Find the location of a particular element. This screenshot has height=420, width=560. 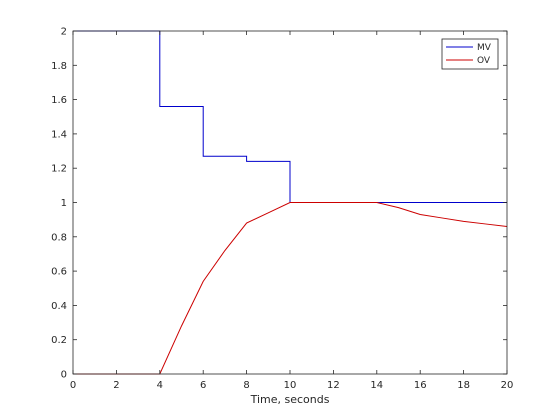

x-tick-label: 0 is located at coordinates (73, 385).